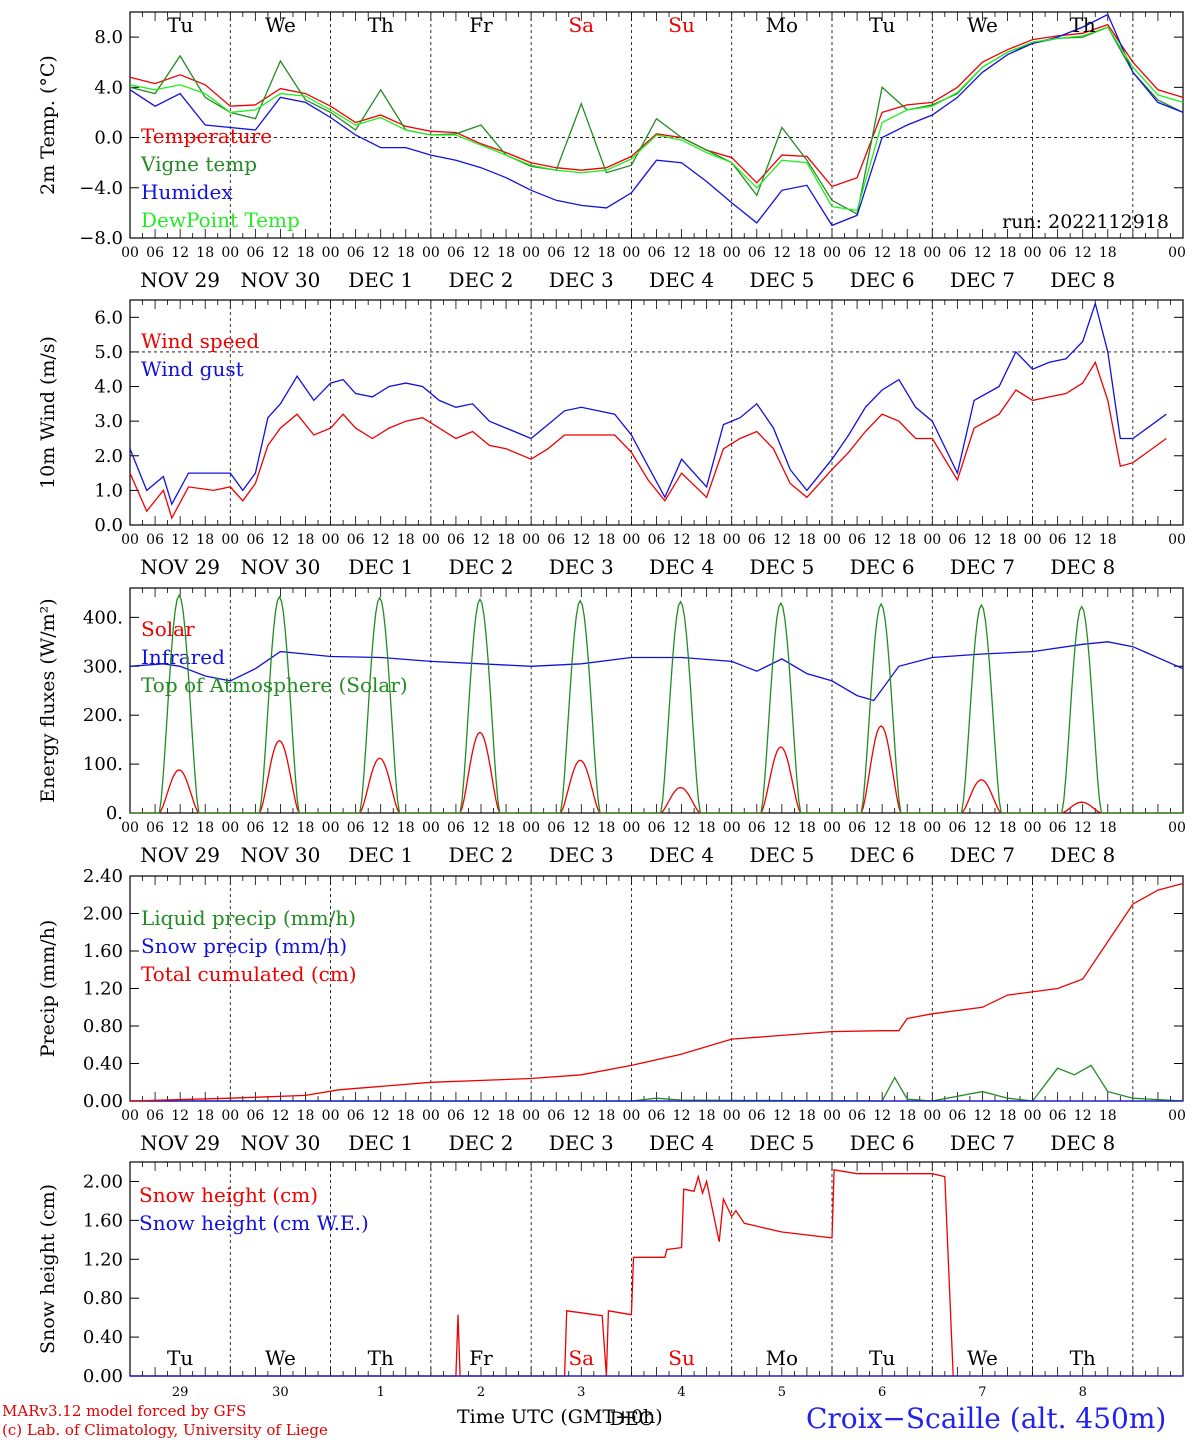  Describe the element at coordinates (581, 280) in the screenshot. I see `date-label: DEC 3` at that location.